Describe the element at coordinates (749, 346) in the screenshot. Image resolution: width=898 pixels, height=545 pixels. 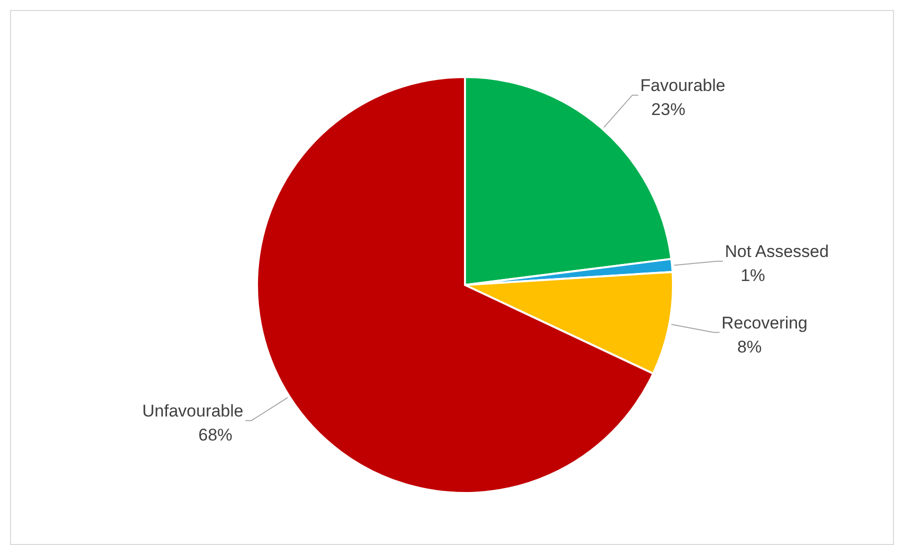
I see `data-label: 8%` at that location.